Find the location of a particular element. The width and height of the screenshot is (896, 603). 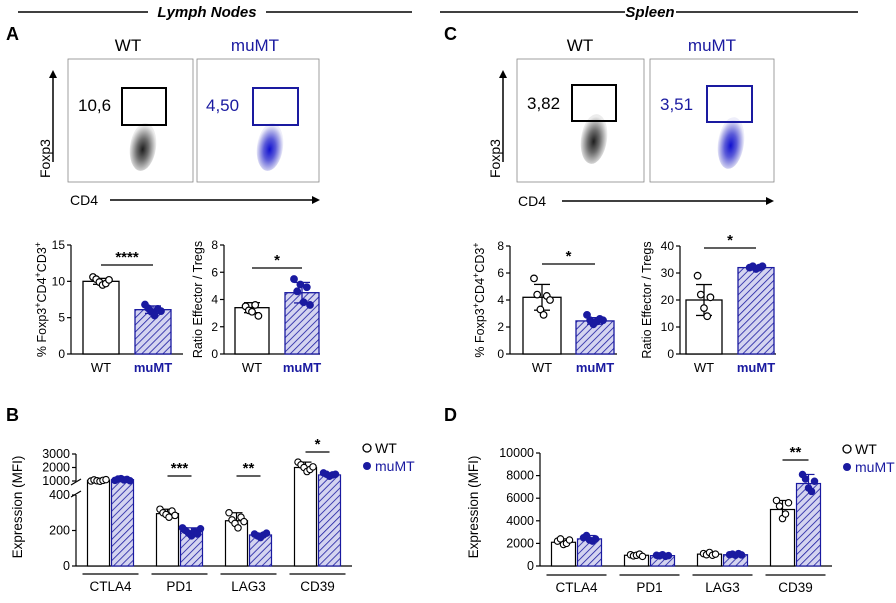

chart-a1: 0 5 10 15 WT muMT **** % Foxp3+CD4+CD3+ is located at coordinates (108, 306).